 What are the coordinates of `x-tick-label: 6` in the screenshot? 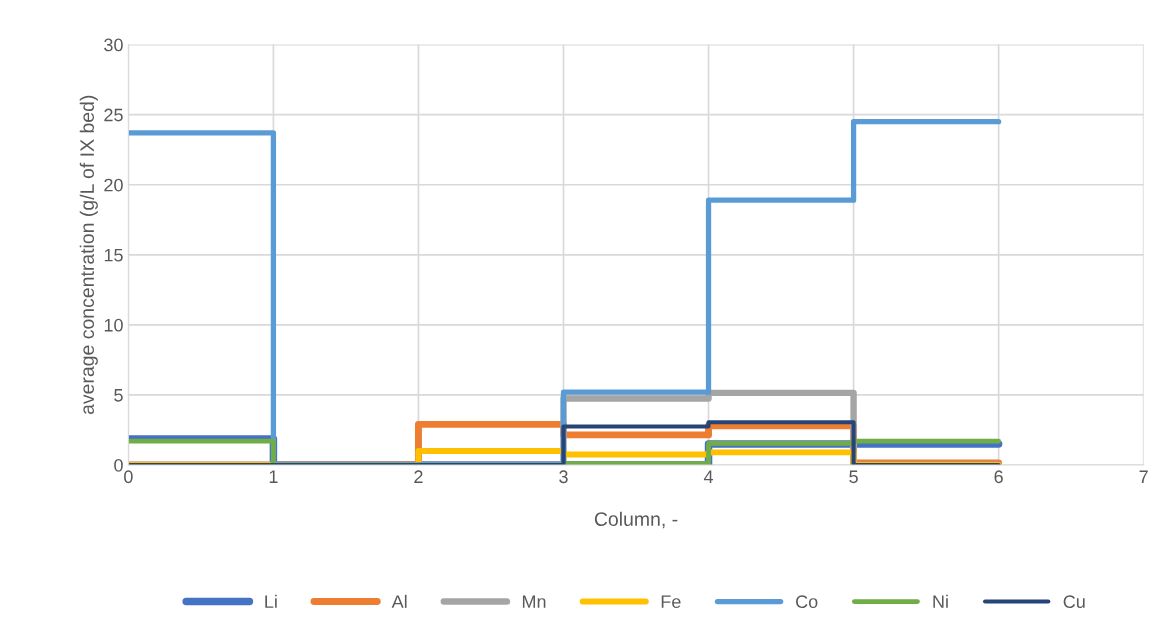 It's located at (998, 477).